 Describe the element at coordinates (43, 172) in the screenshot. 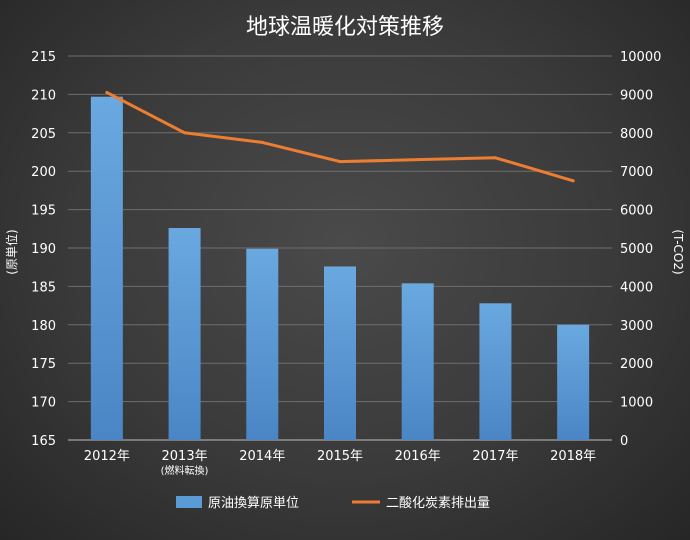

I see `y-left-tick-label: 200` at that location.